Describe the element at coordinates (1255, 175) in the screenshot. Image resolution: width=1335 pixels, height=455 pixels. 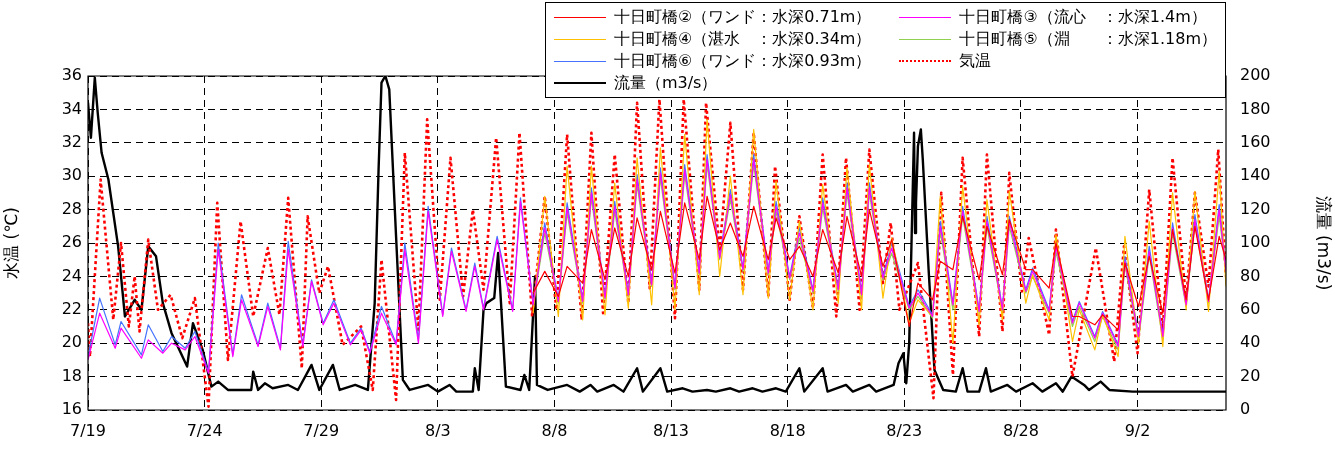
I see `y2-tick-label: 140` at that location.